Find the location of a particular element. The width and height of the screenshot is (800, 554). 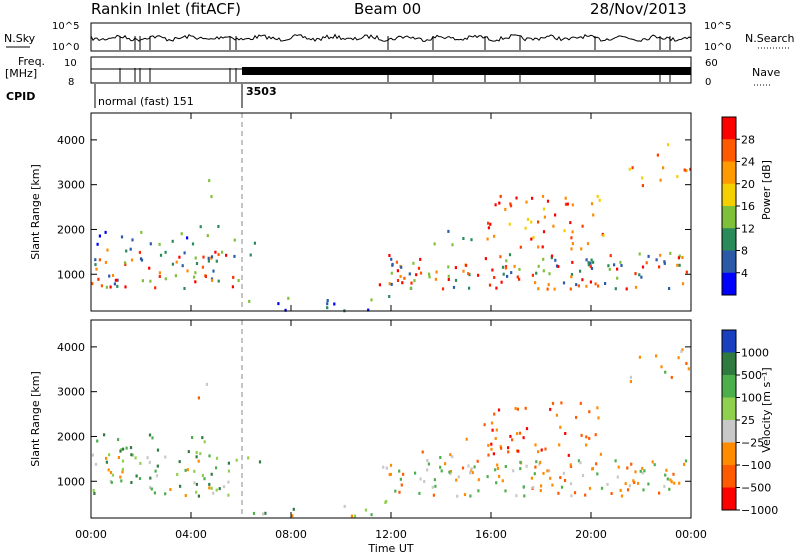

cpid-segment-1: normal (fast) 151 is located at coordinates (146, 101).